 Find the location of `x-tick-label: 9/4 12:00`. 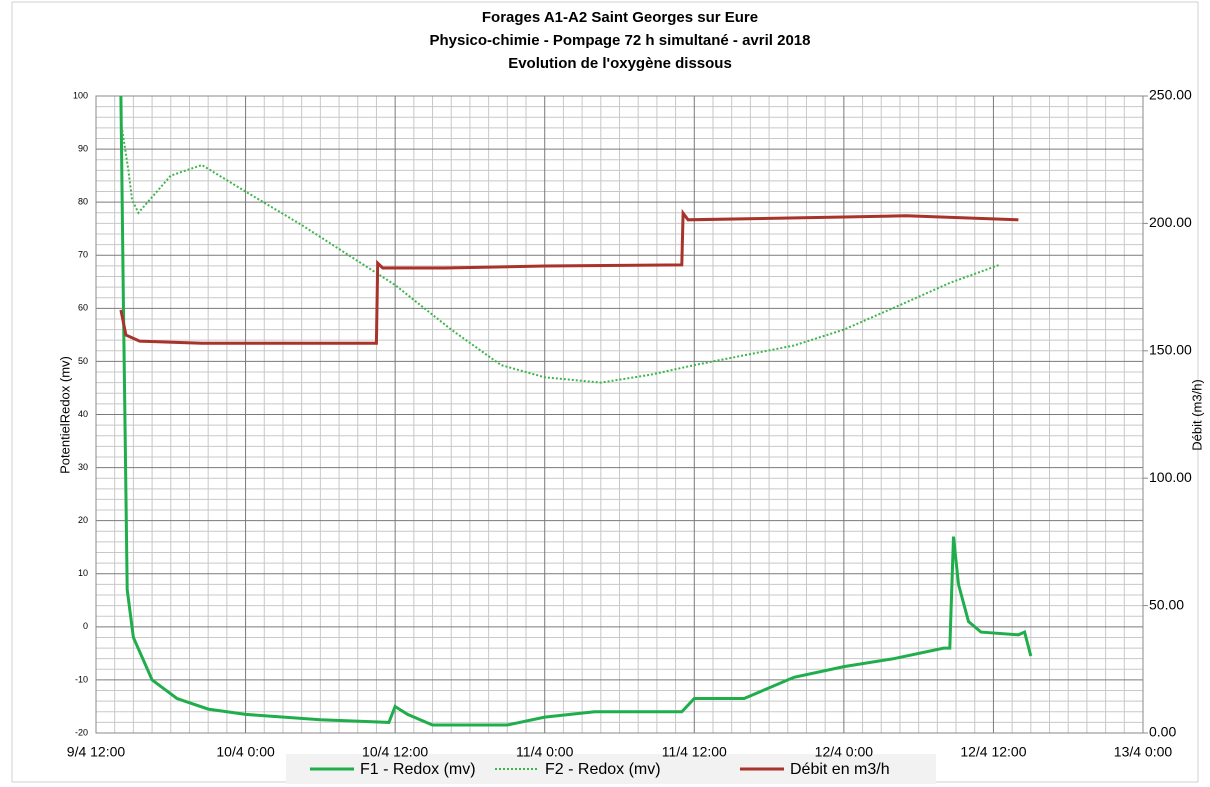

x-tick-label: 9/4 12:00 is located at coordinates (96, 752).